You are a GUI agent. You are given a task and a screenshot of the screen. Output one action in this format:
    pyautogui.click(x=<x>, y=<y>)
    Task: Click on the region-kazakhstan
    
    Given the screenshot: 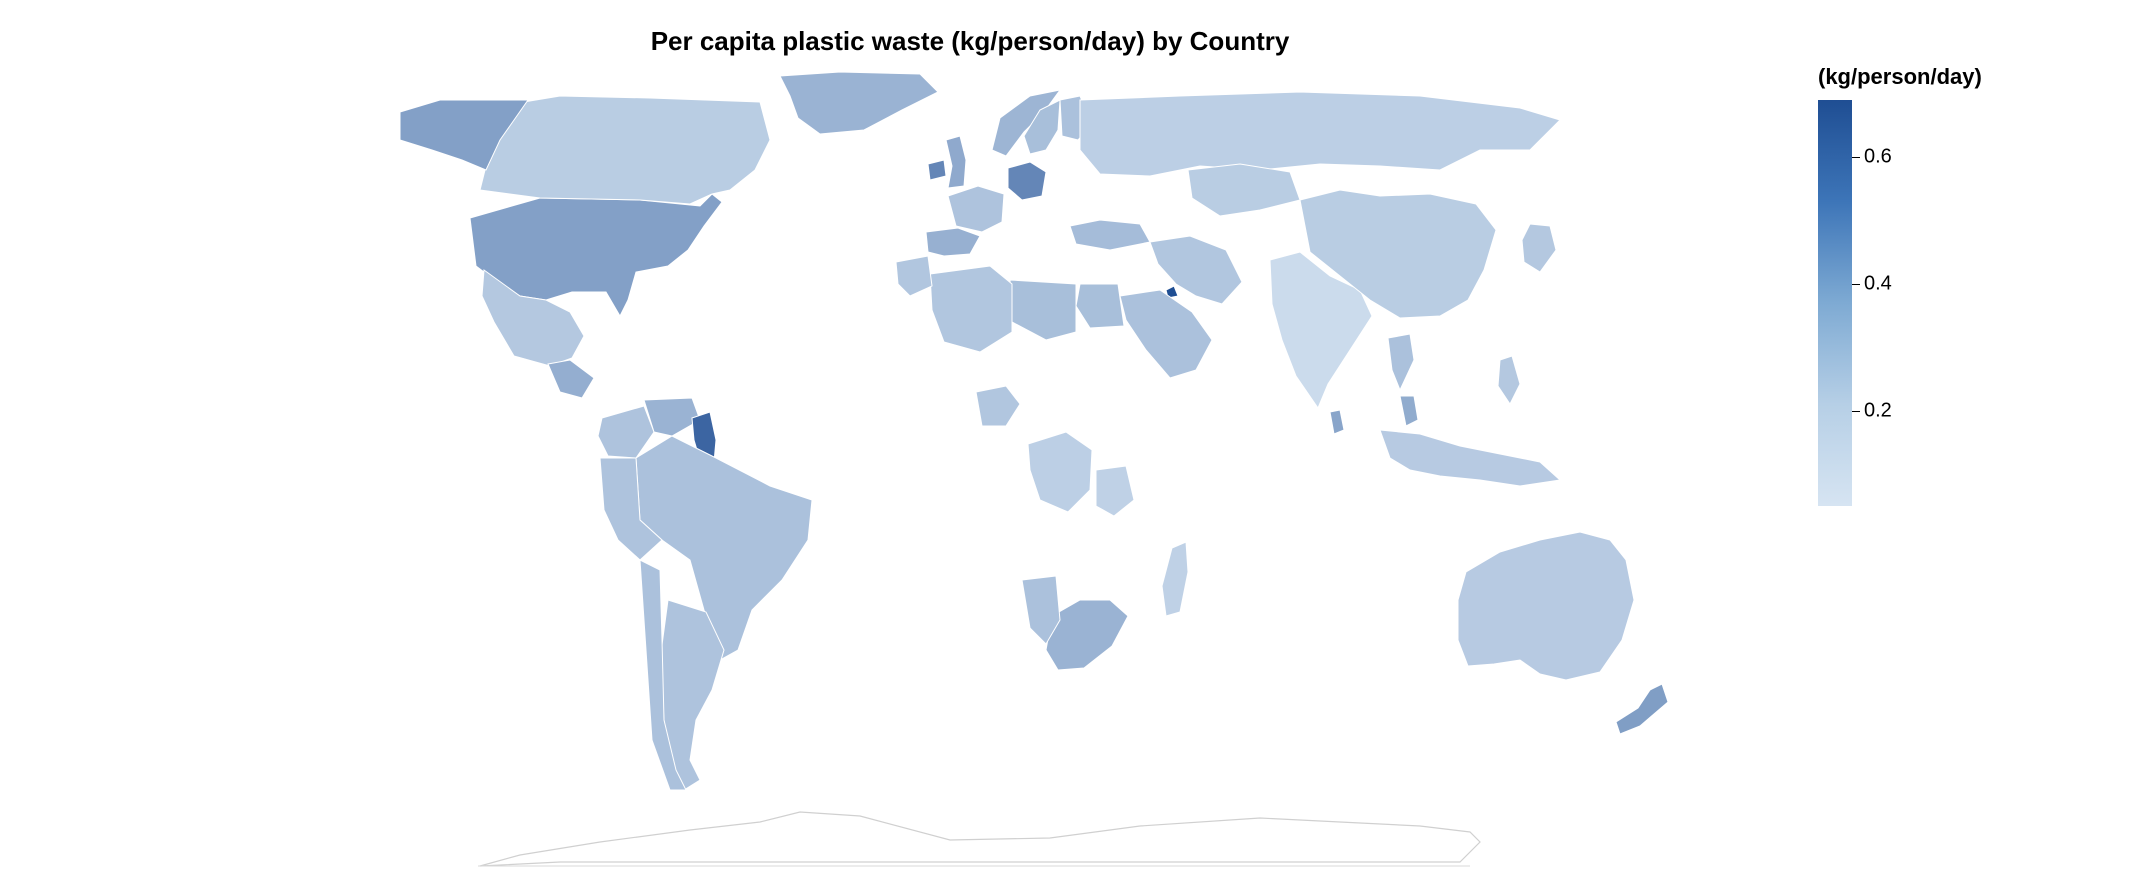 What is the action you would take?
    pyautogui.click(x=1244, y=190)
    